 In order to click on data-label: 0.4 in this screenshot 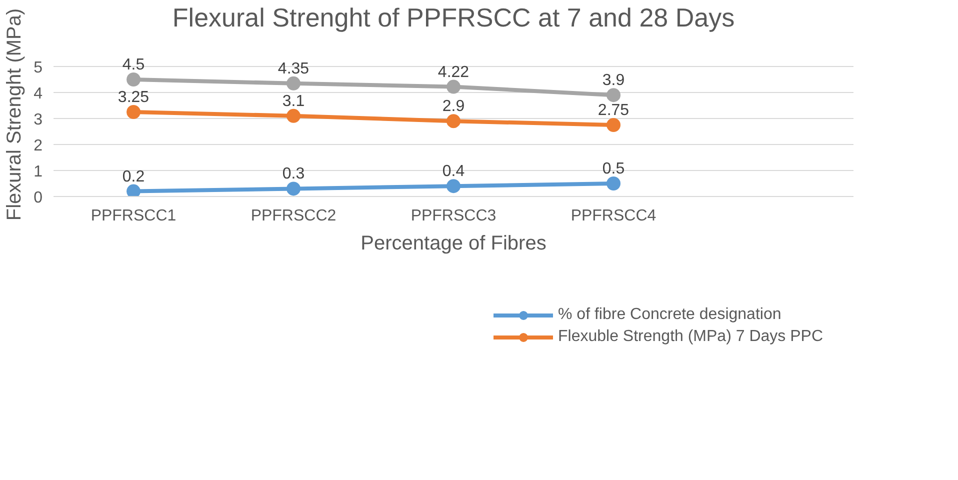, I will do `click(453, 171)`.